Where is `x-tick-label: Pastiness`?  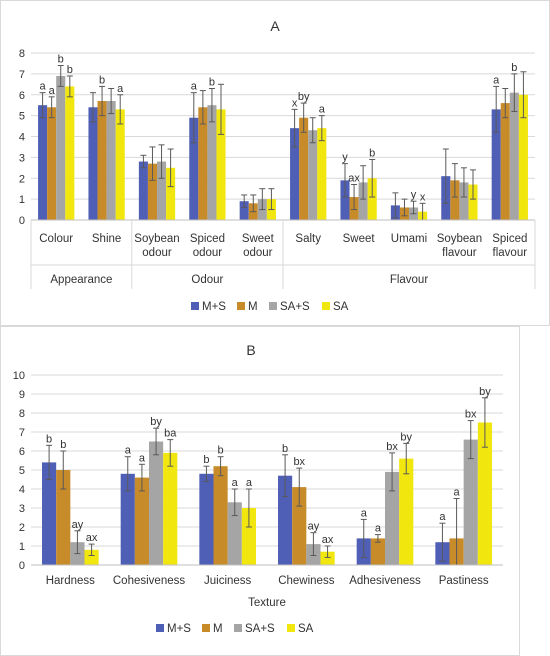 x-tick-label: Pastiness is located at coordinates (464, 581).